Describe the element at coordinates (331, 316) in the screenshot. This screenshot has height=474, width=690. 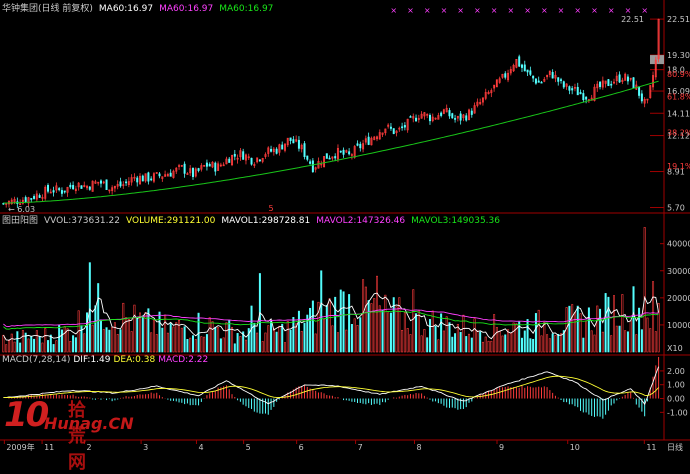
I see `volume-ma1-line` at that location.